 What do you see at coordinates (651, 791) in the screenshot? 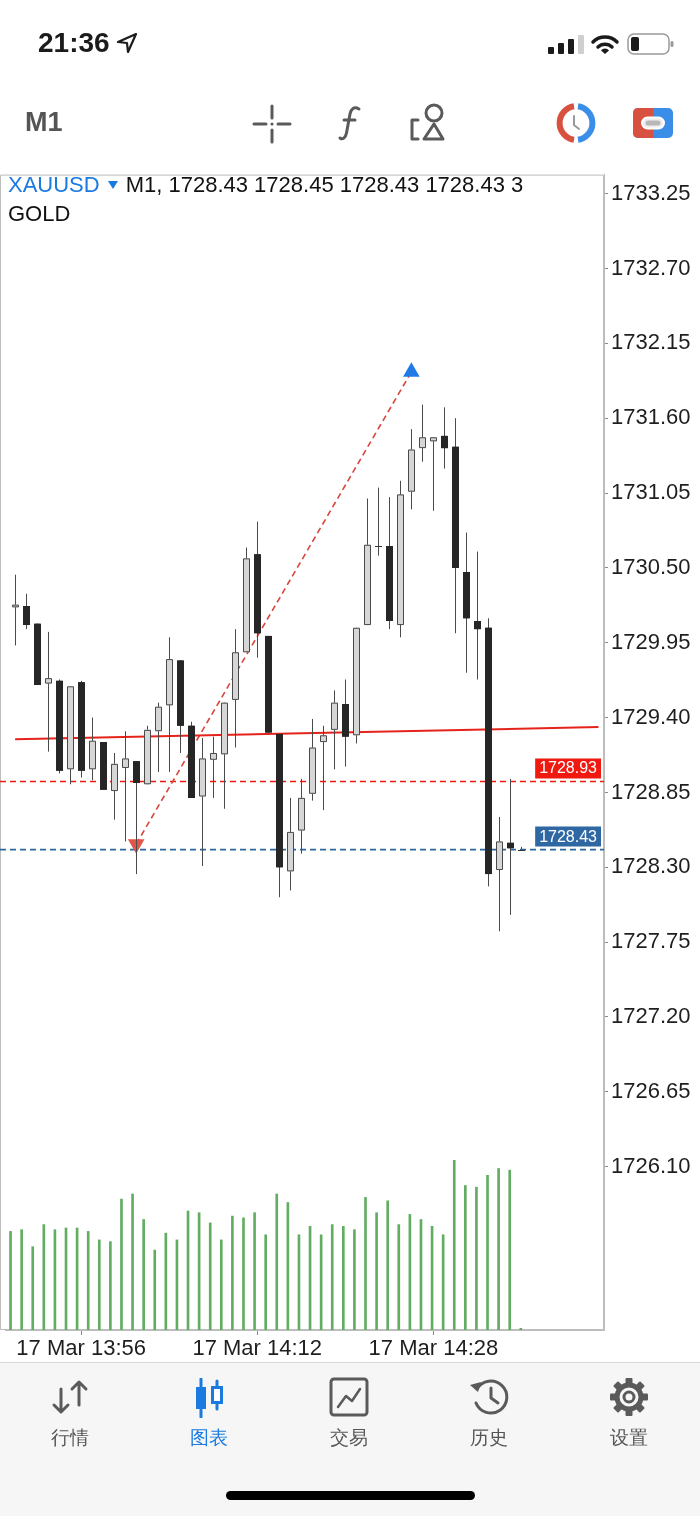
I see `y-tick-label: 1728.85` at bounding box center [651, 791].